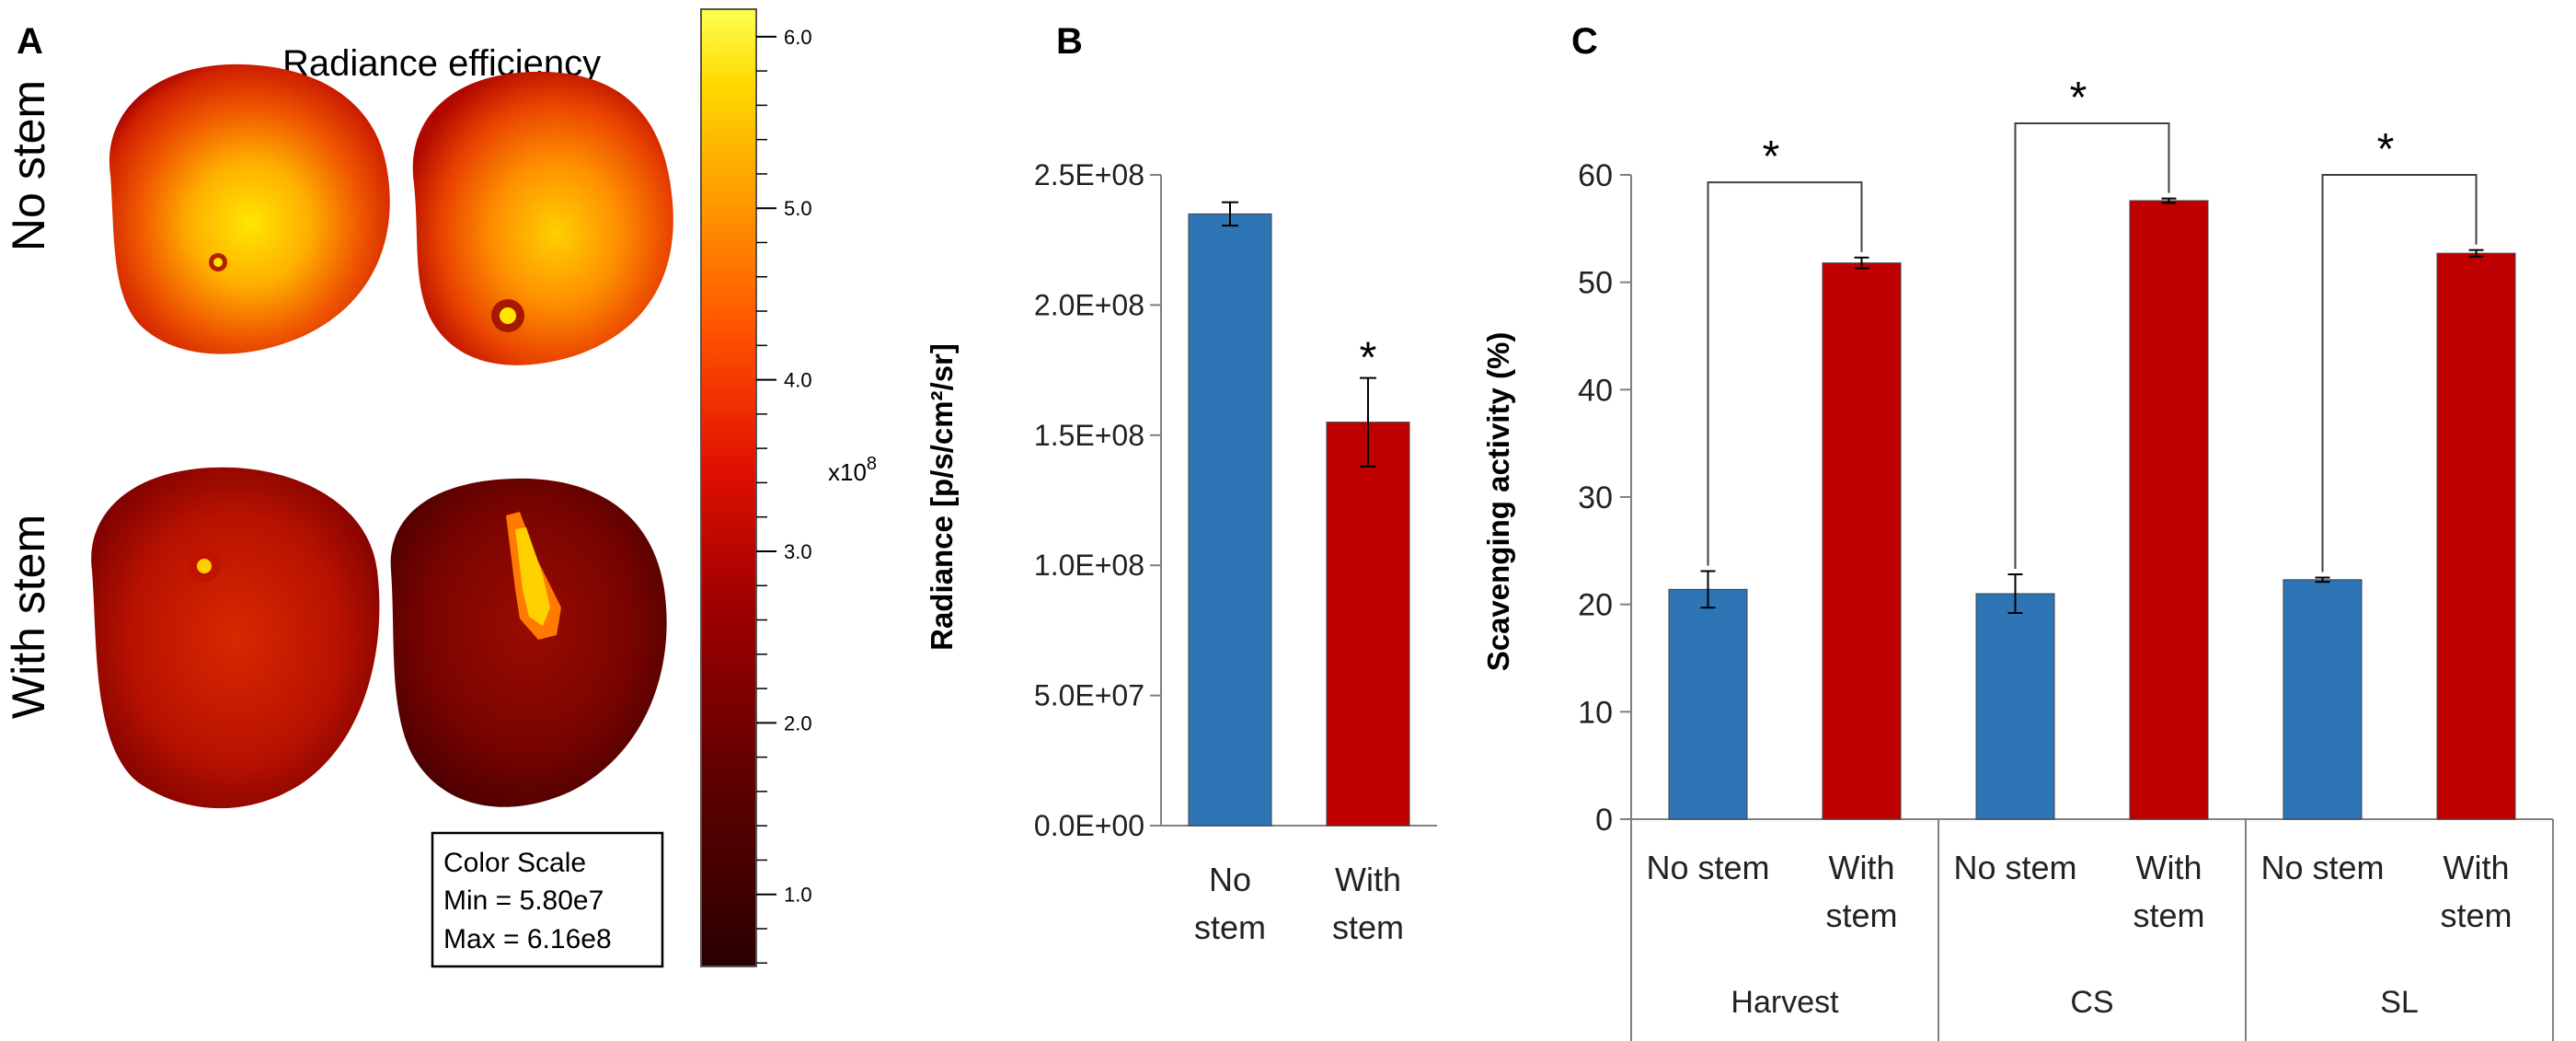 Image resolution: width=2576 pixels, height=1041 pixels. What do you see at coordinates (1089, 435) in the screenshot?
I see `y-tick-label: 1.5E+08` at bounding box center [1089, 435].